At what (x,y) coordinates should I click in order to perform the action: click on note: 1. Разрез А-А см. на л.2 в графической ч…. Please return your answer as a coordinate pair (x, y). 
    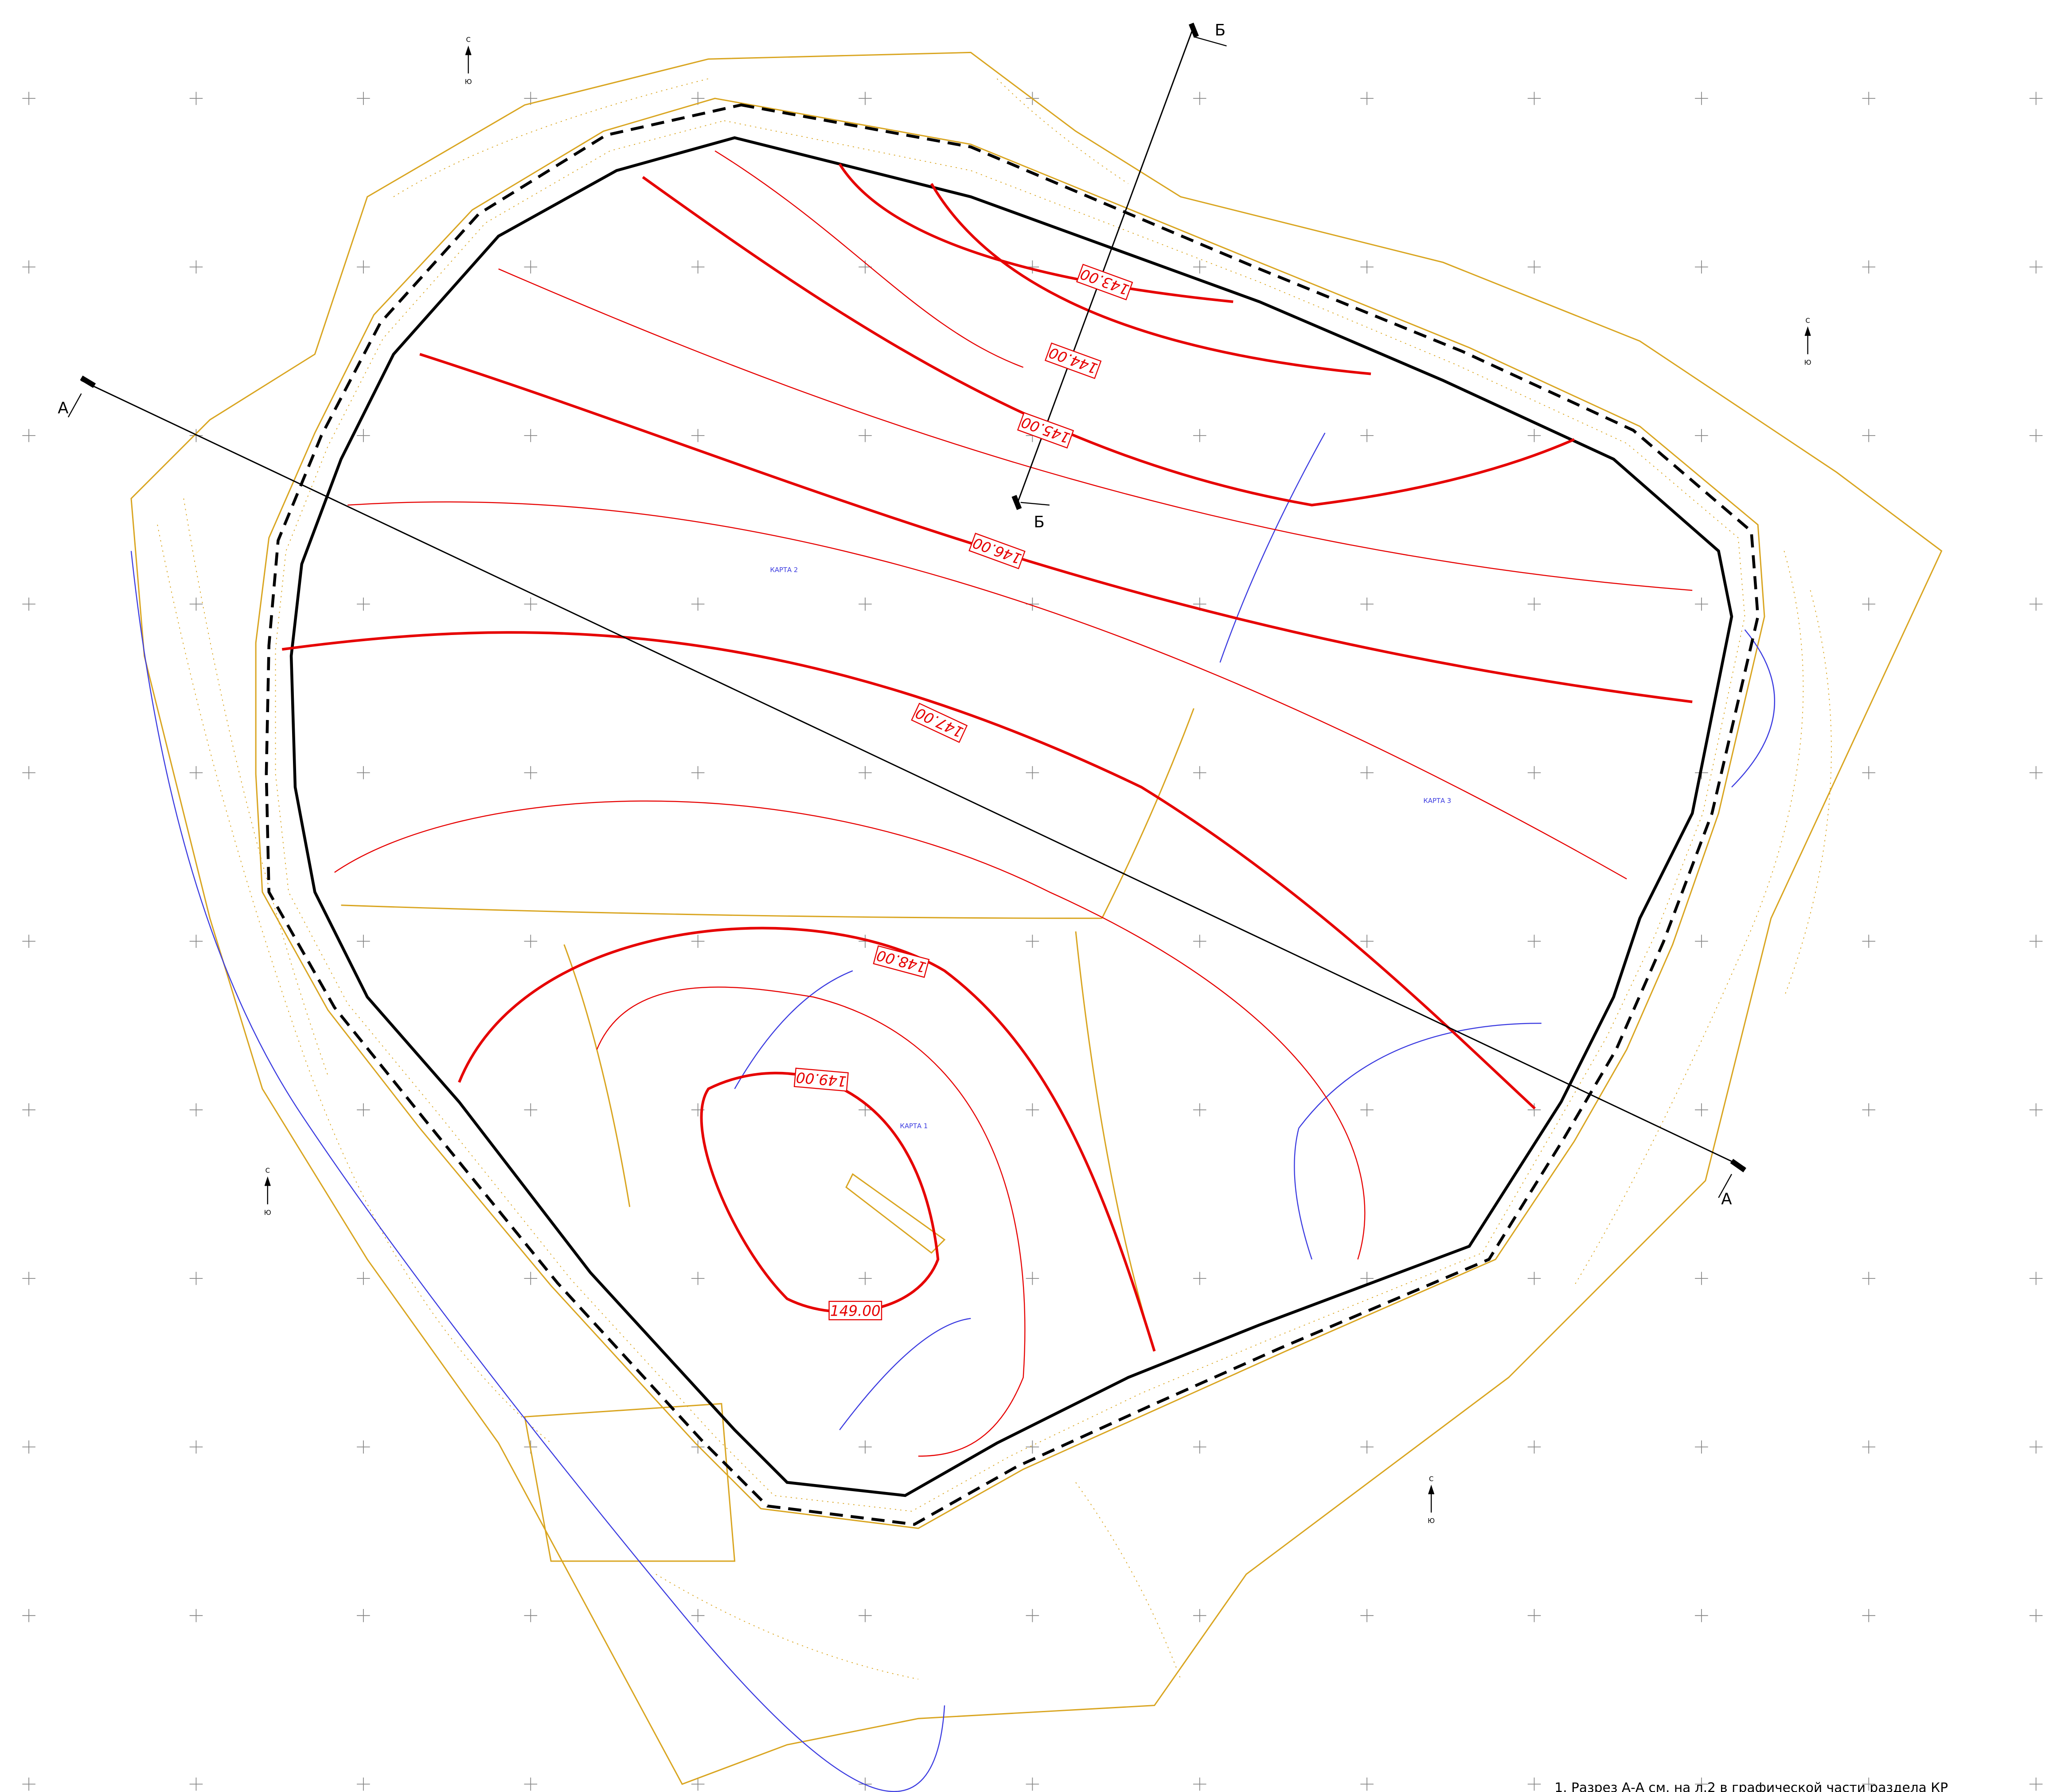
    Looking at the image, I should click on (1751, 1786).